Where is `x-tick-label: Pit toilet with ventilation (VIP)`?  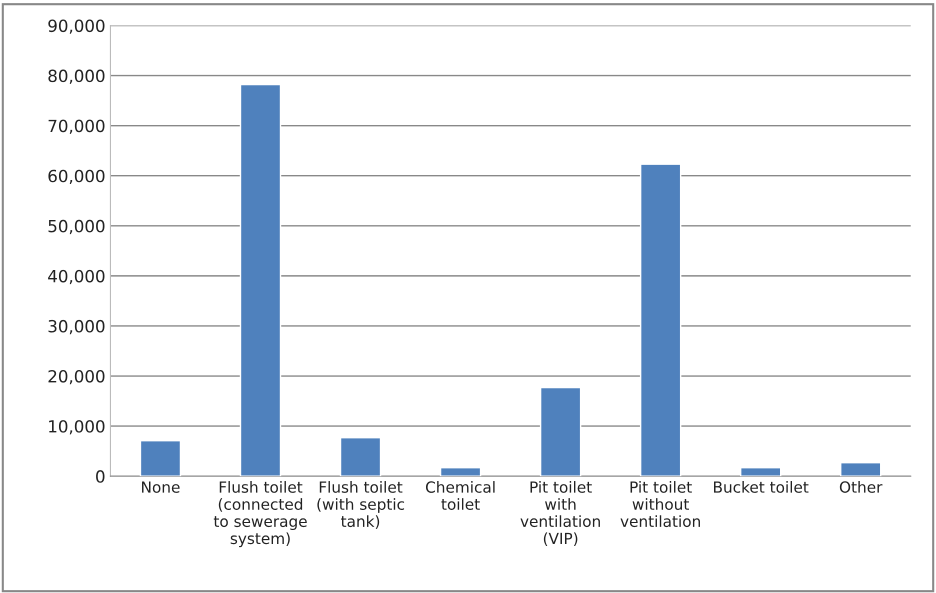 x-tick-label: Pit toilet with ventilation (VIP) is located at coordinates (560, 513).